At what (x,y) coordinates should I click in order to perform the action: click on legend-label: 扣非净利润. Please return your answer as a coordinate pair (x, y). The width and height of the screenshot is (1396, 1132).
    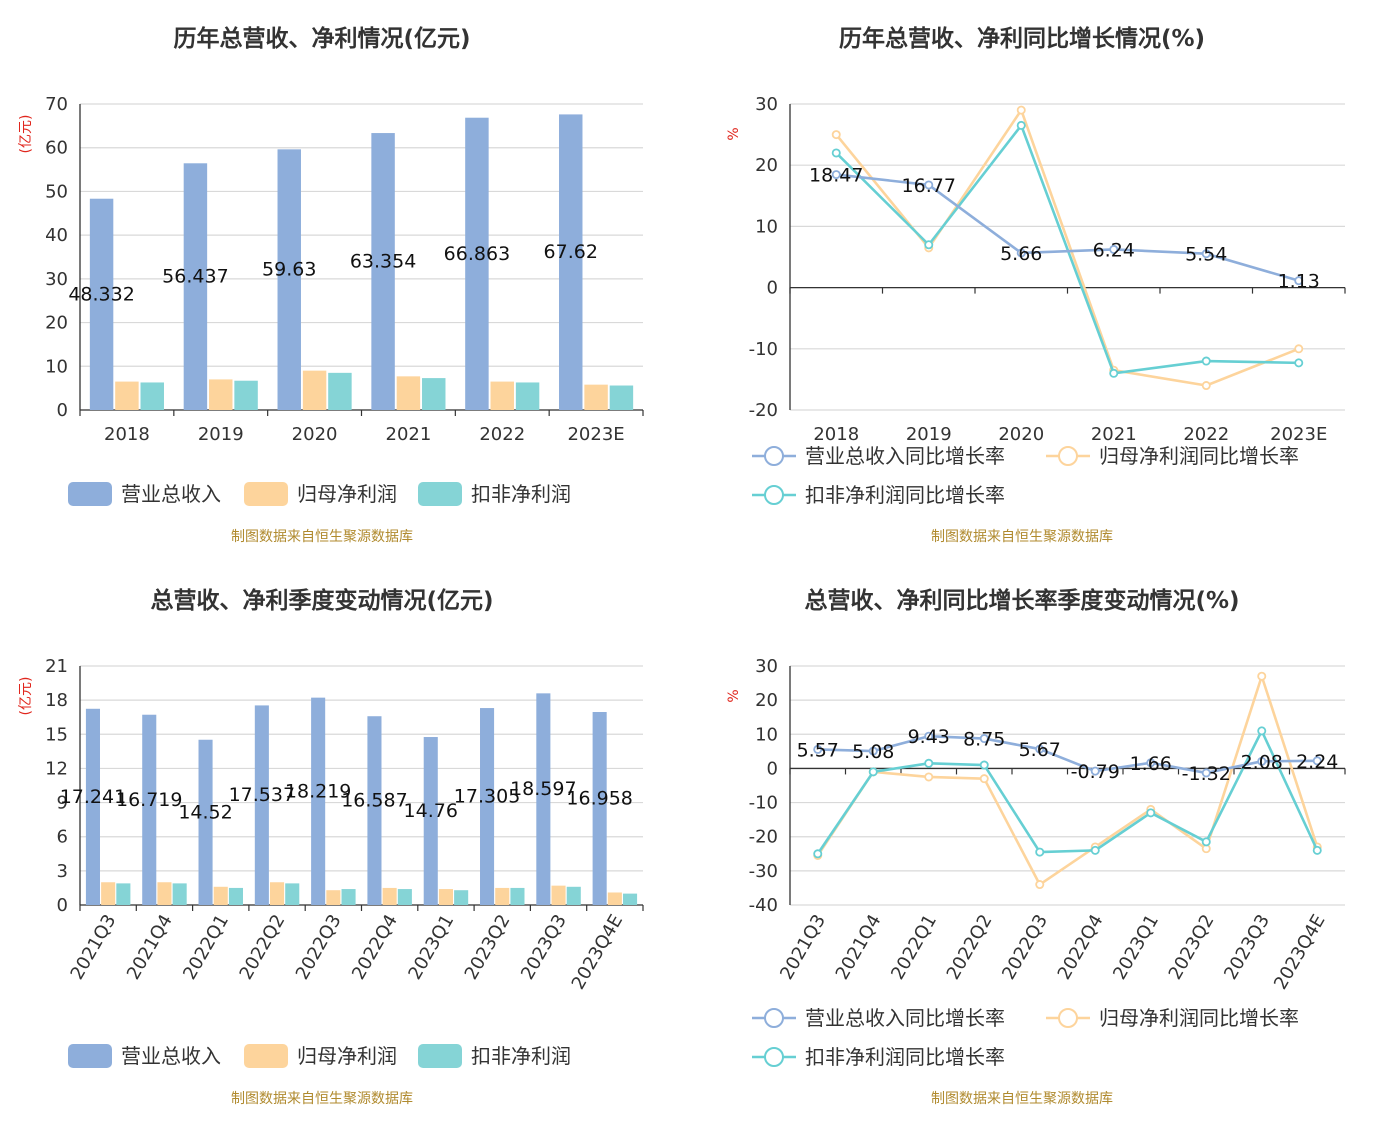
    Looking at the image, I should click on (521, 494).